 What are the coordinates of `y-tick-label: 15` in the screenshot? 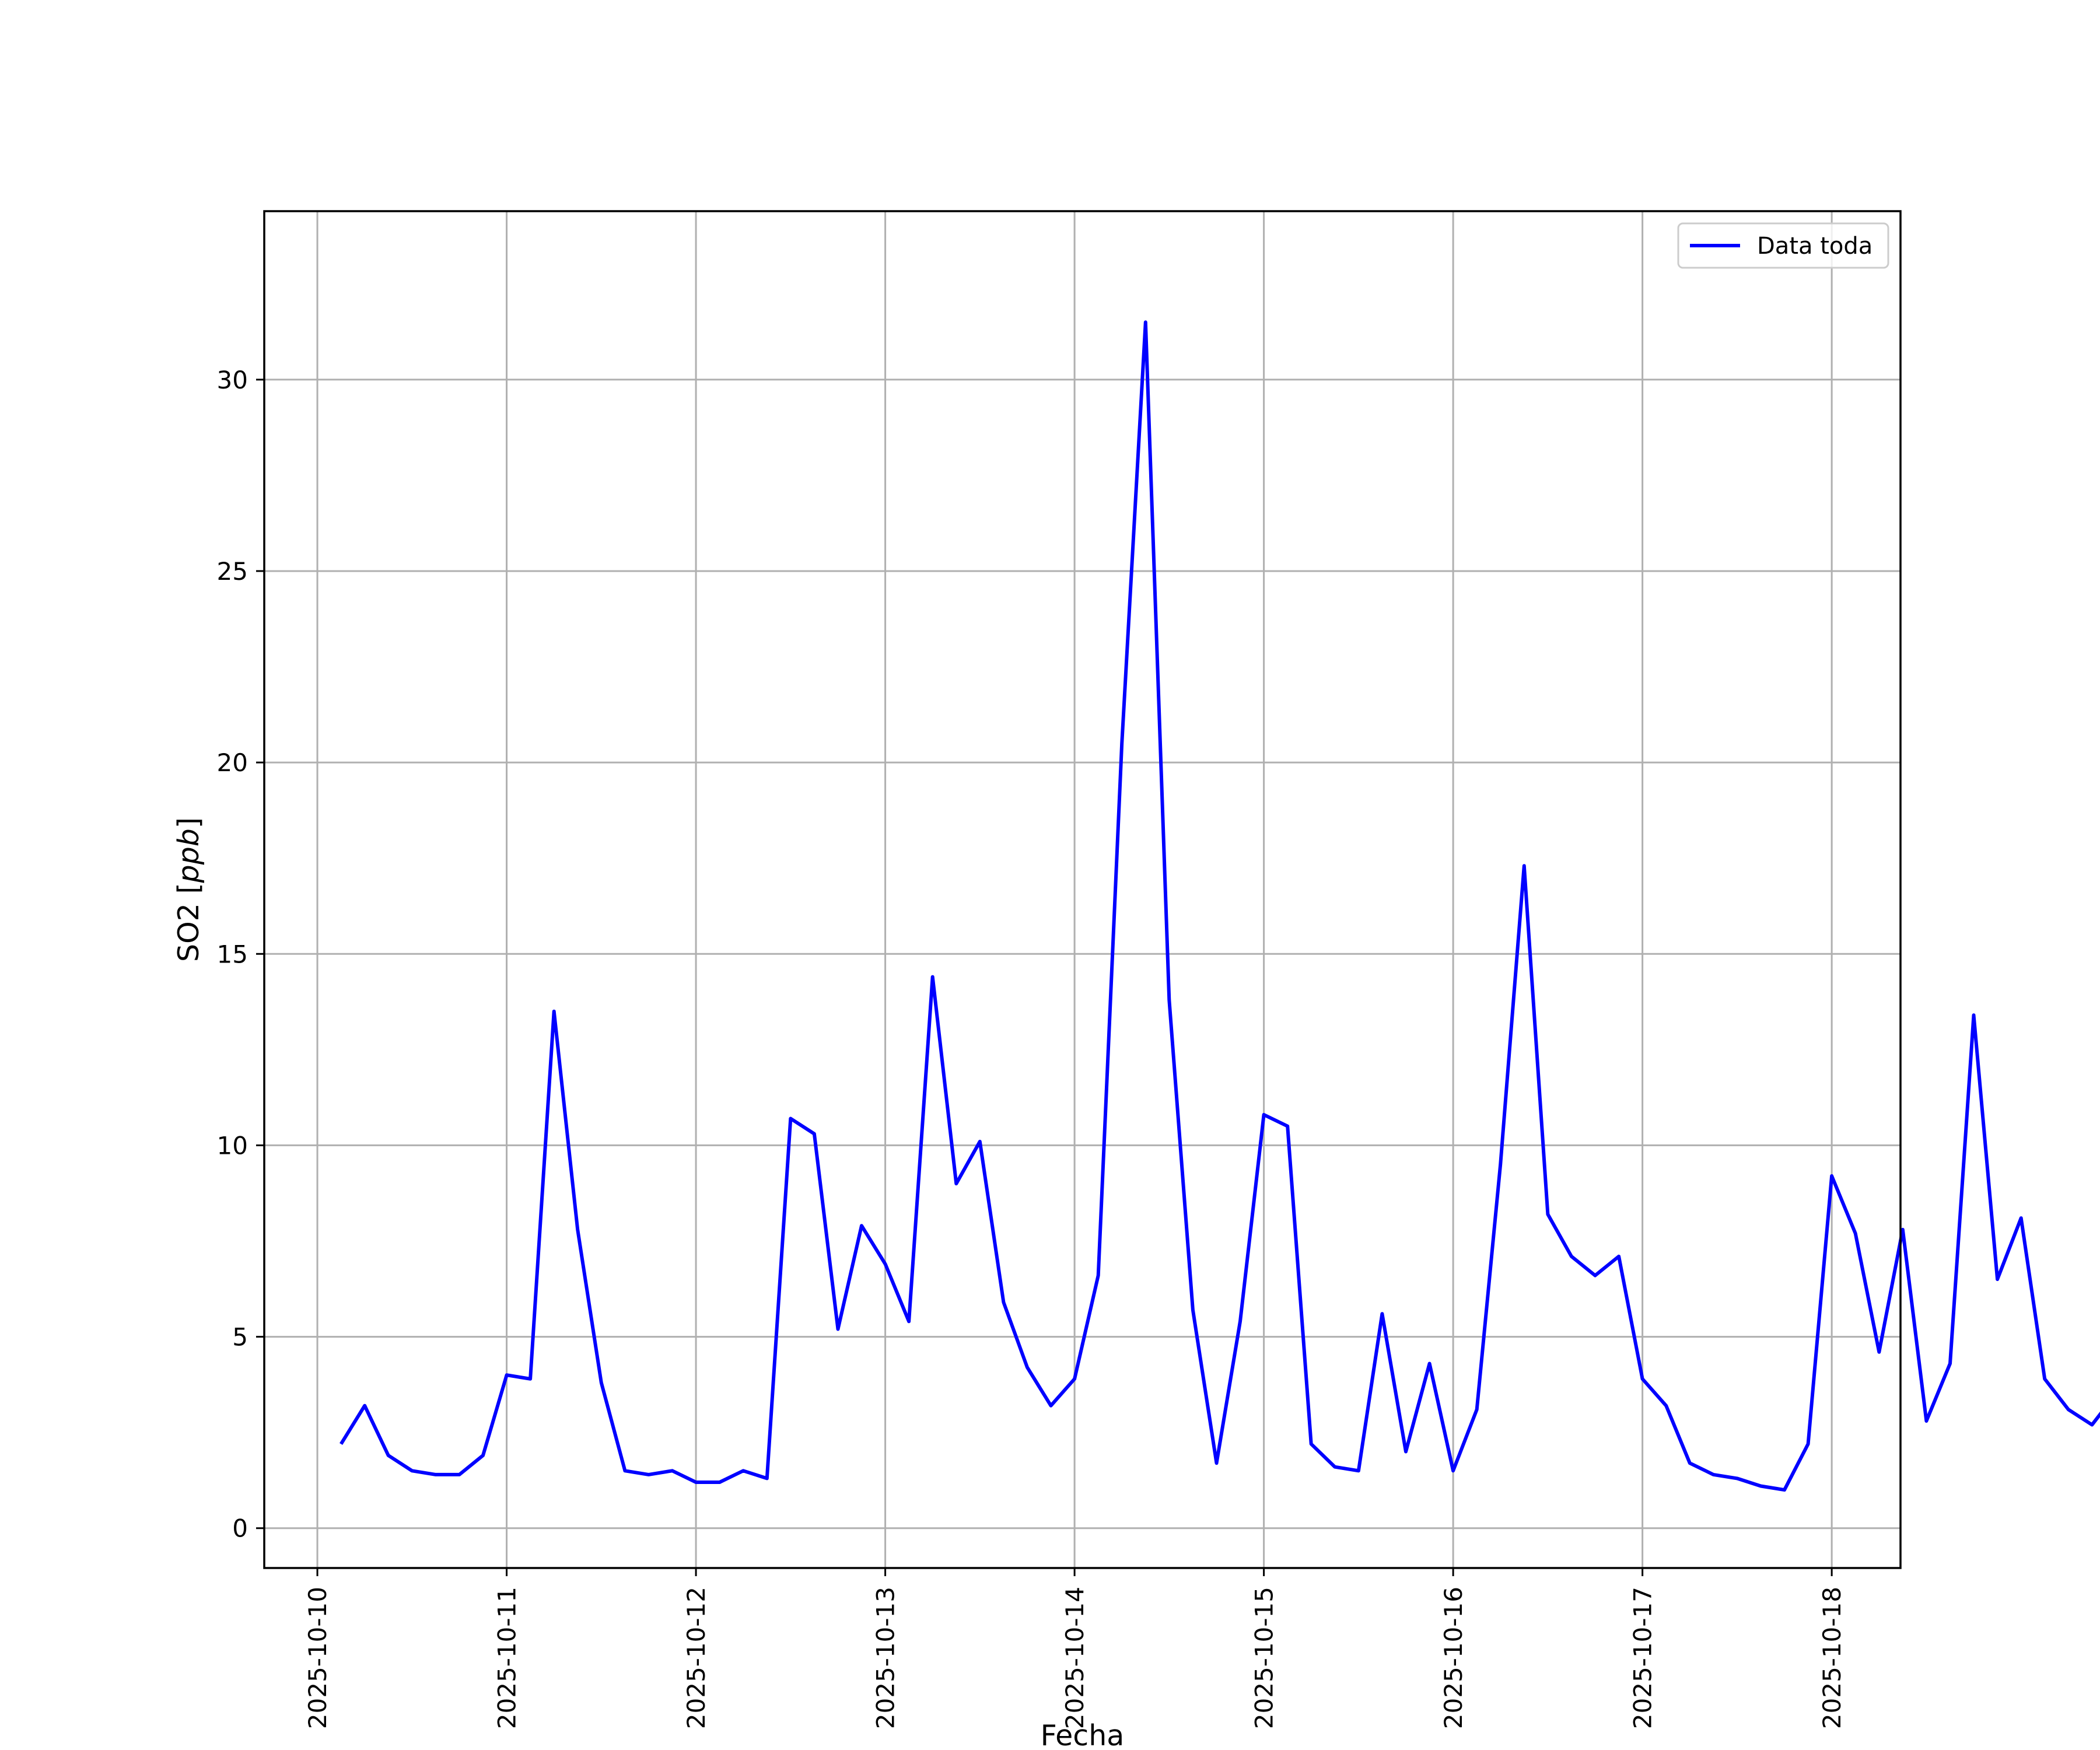 It's located at (232, 954).